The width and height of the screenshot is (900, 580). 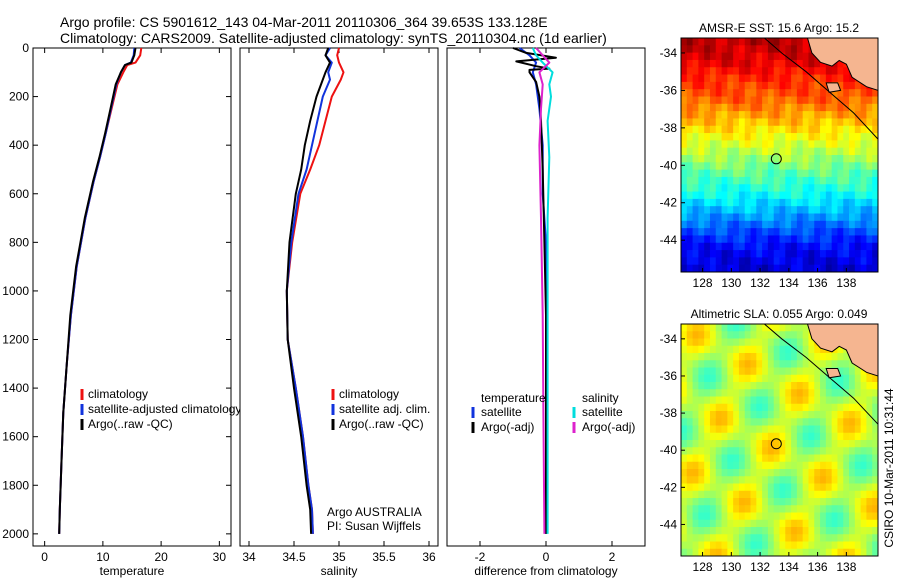 What do you see at coordinates (889, 468) in the screenshot?
I see `credit-text: CSIRO 10-Mar-2011 10:31:44` at bounding box center [889, 468].